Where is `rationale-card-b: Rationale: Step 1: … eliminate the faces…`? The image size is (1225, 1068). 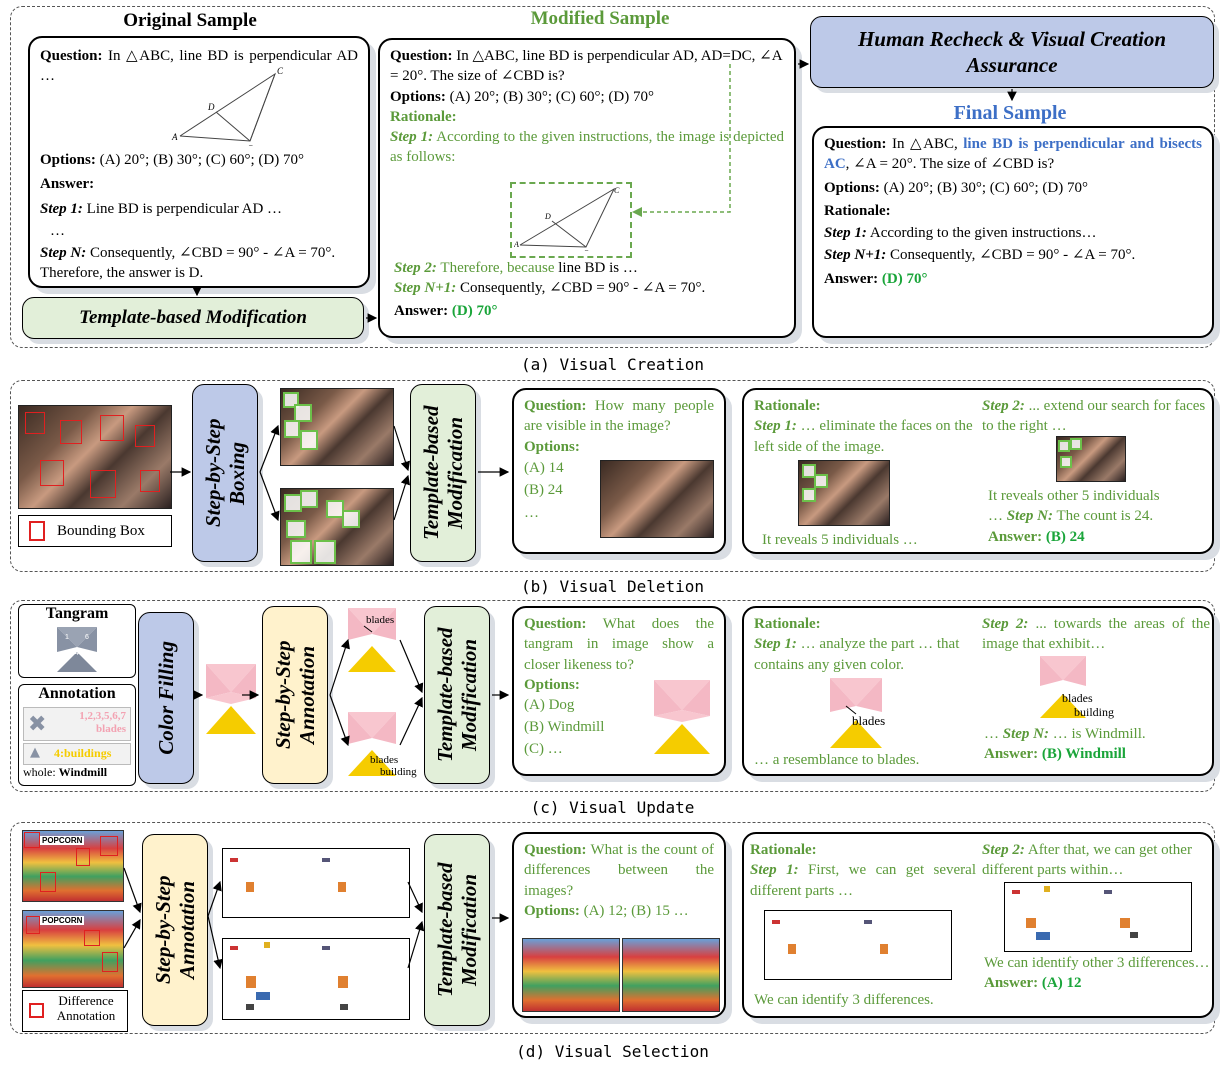
rationale-card-b: Rationale: Step 1: … eliminate the faces… is located at coordinates (978, 471).